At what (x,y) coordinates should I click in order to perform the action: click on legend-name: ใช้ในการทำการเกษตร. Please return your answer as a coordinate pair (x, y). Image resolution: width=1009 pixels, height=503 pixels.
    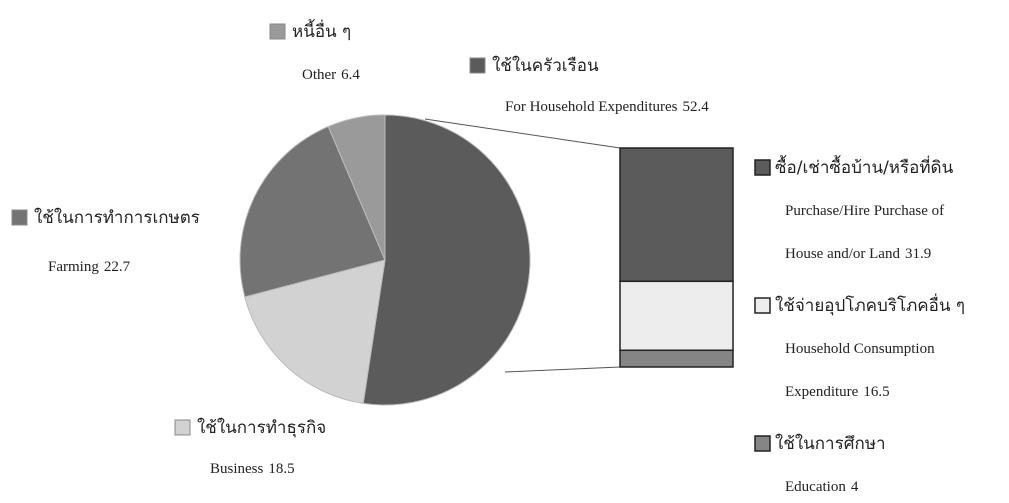
    Looking at the image, I should click on (117, 217).